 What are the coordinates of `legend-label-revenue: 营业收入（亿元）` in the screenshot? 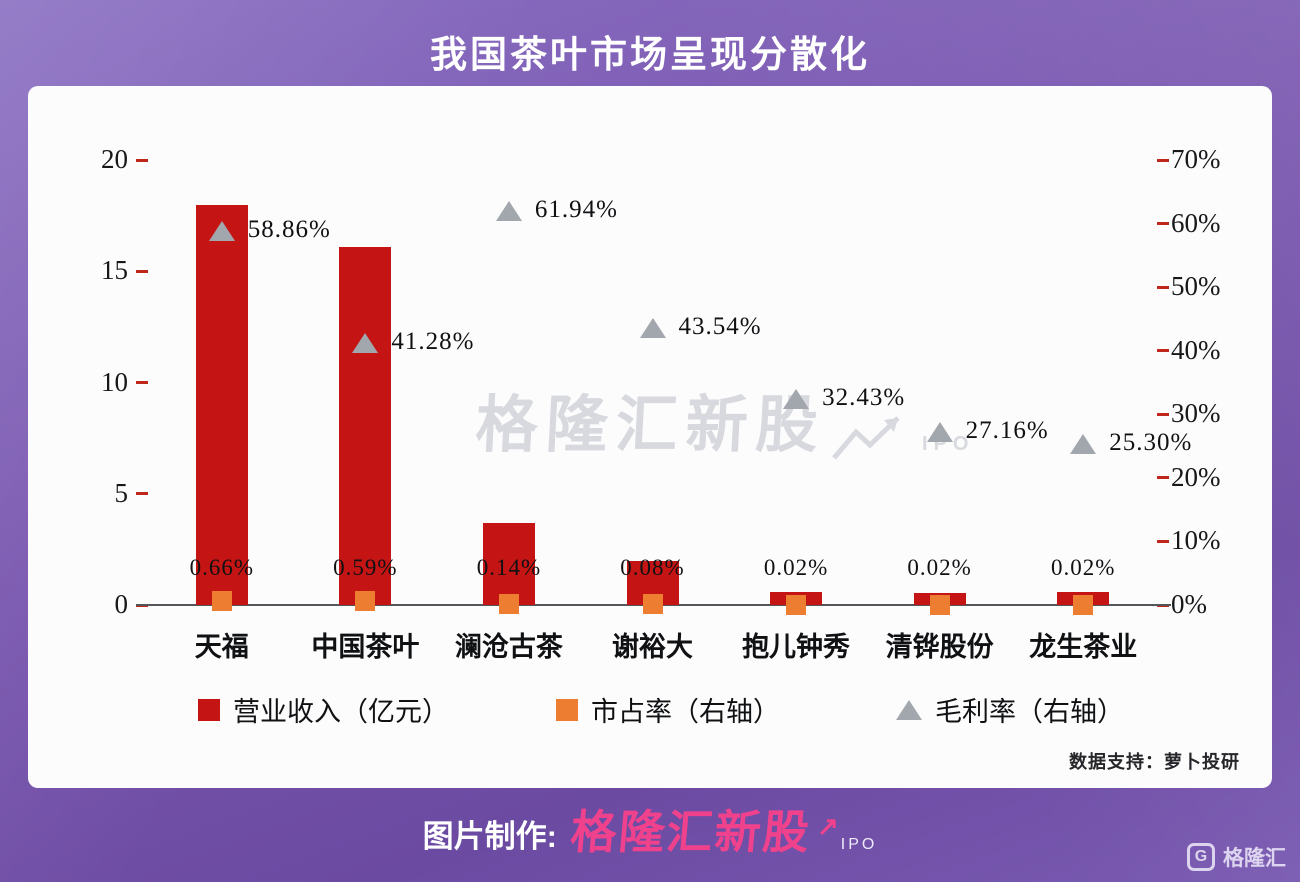 It's located at (341, 712).